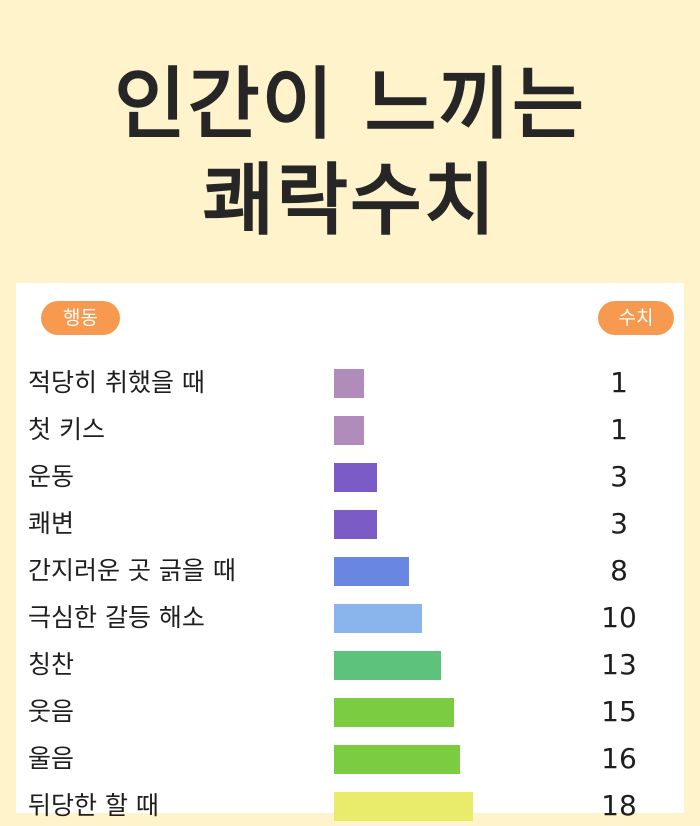  Describe the element at coordinates (619, 570) in the screenshot. I see `bar-value-label: 8` at that location.